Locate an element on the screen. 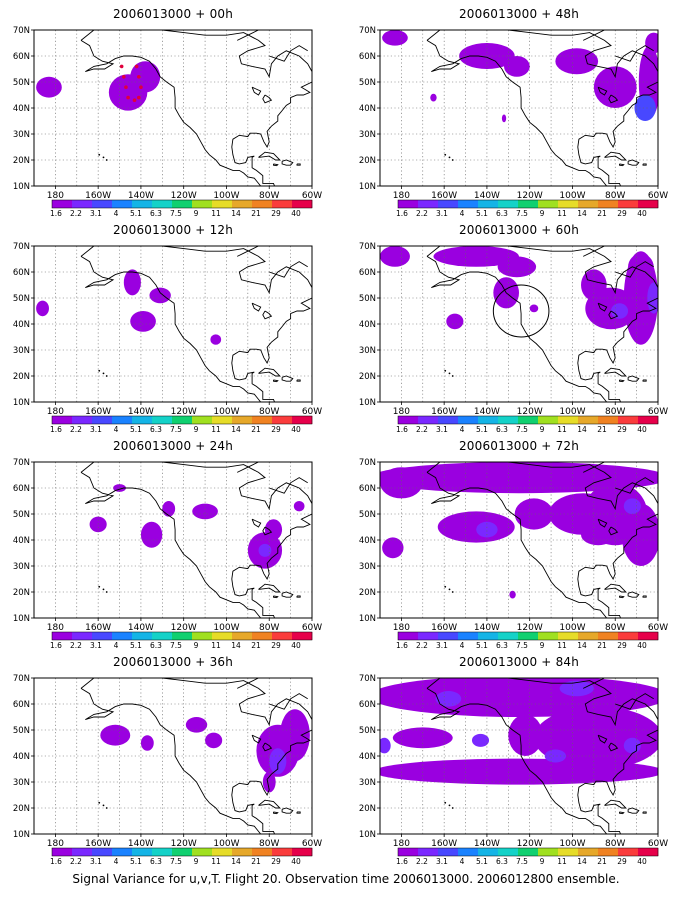  colorbar-label: 14 is located at coordinates (582, 860).